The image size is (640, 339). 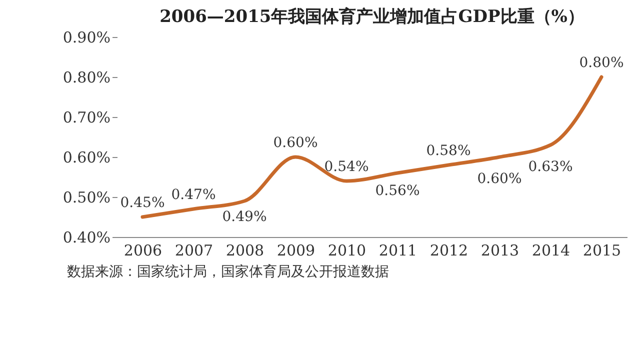 What do you see at coordinates (448, 151) in the screenshot?
I see `text: 0.58%` at bounding box center [448, 151].